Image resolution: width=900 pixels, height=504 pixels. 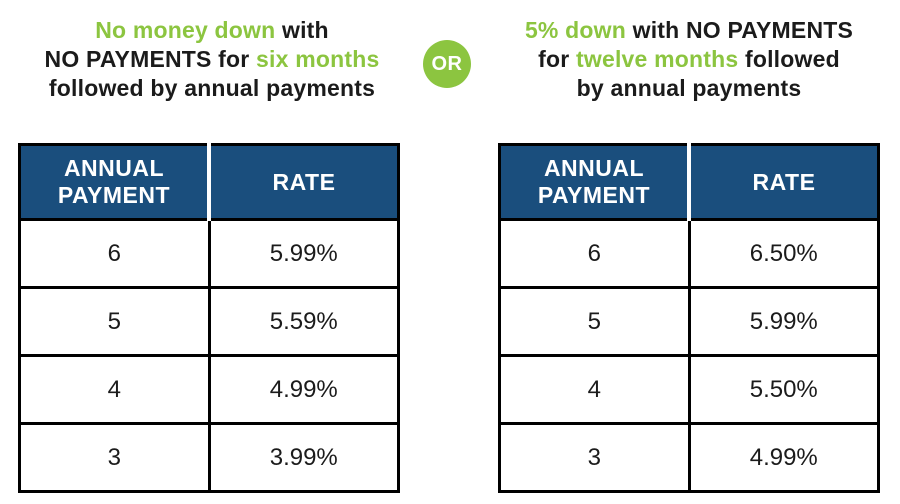 I want to click on rate-cell: 6.50%, so click(x=783, y=253).